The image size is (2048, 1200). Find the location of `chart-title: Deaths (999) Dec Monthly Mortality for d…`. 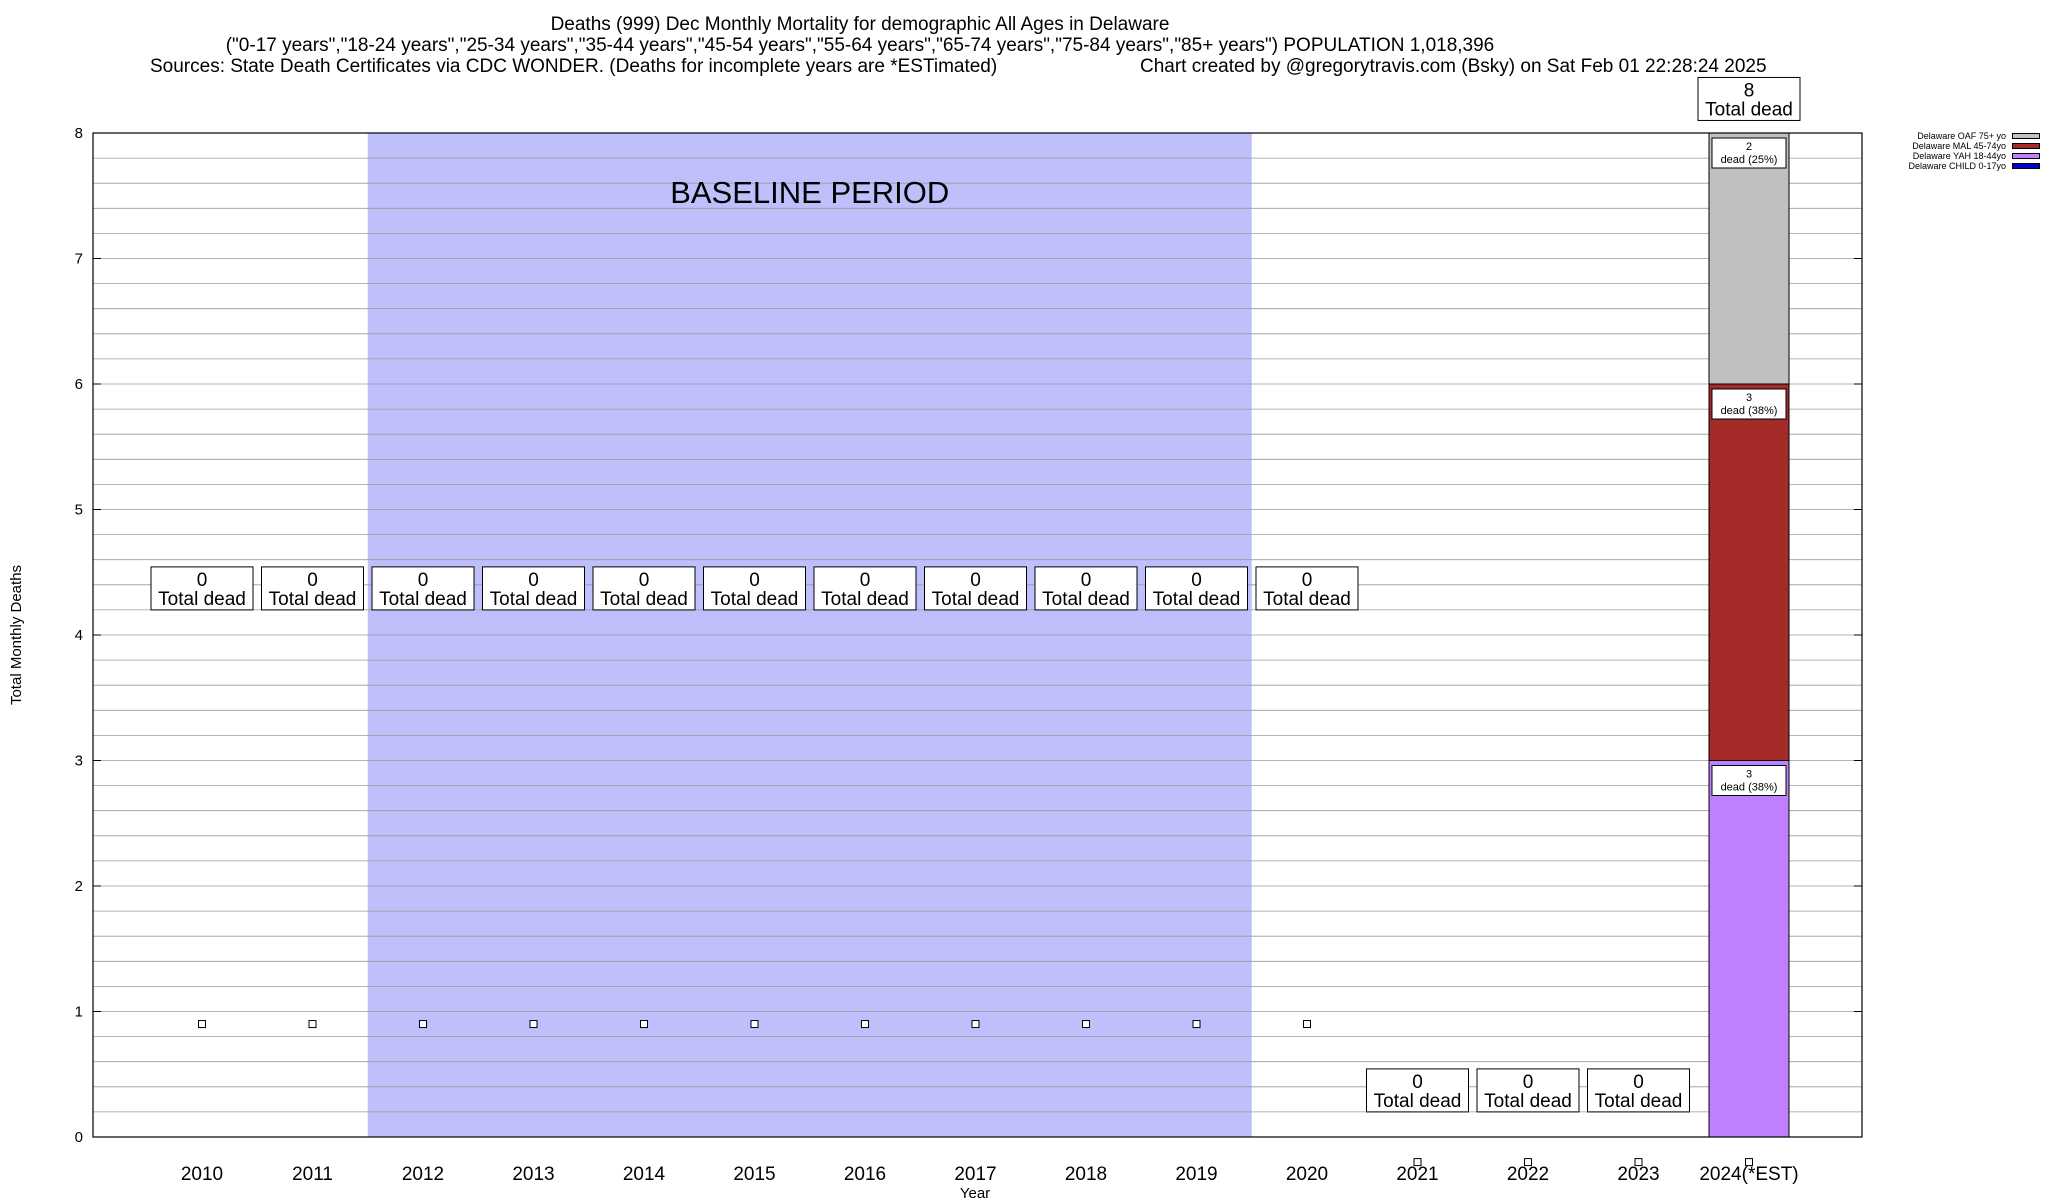

chart-title: Deaths (999) Dec Monthly Mortality for d… is located at coordinates (860, 24).